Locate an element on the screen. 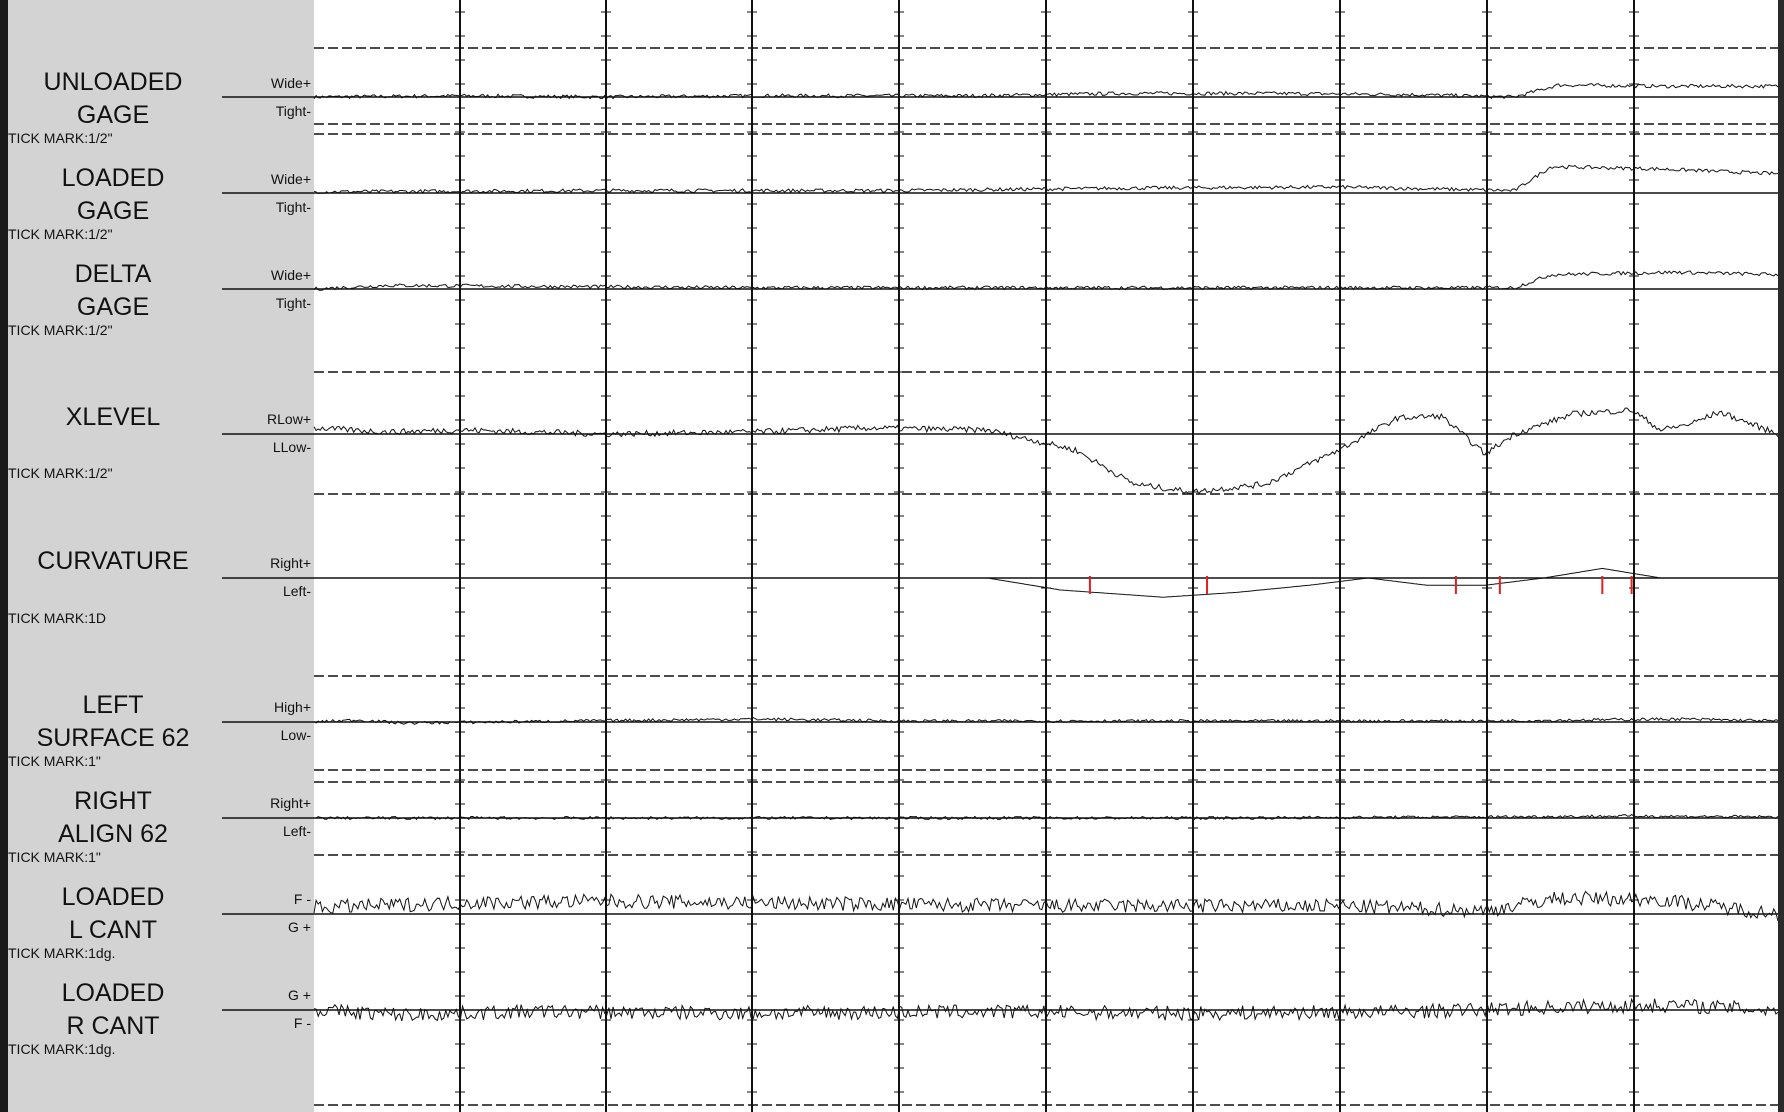 The height and width of the screenshot is (1112, 1784). positive-direction-label: High+ is located at coordinates (292, 707).